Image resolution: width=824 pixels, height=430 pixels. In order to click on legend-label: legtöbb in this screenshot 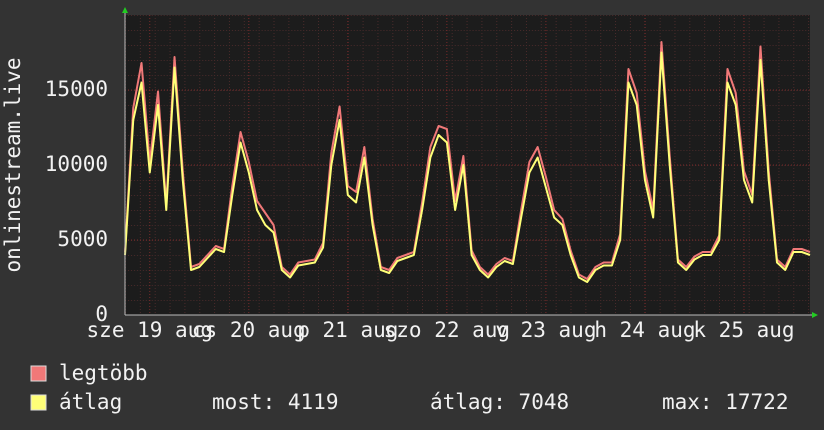, I will do `click(103, 373)`.